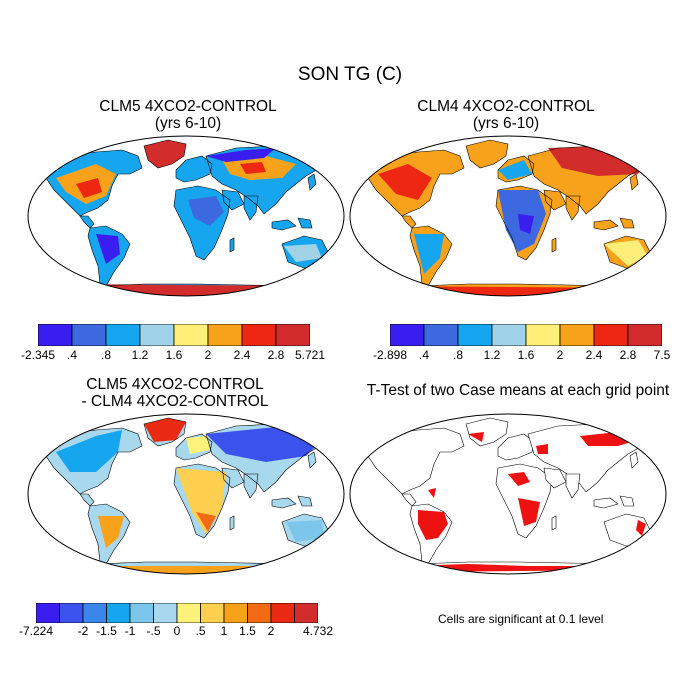 The width and height of the screenshot is (700, 700). I want to click on map-clm4, so click(508, 216).